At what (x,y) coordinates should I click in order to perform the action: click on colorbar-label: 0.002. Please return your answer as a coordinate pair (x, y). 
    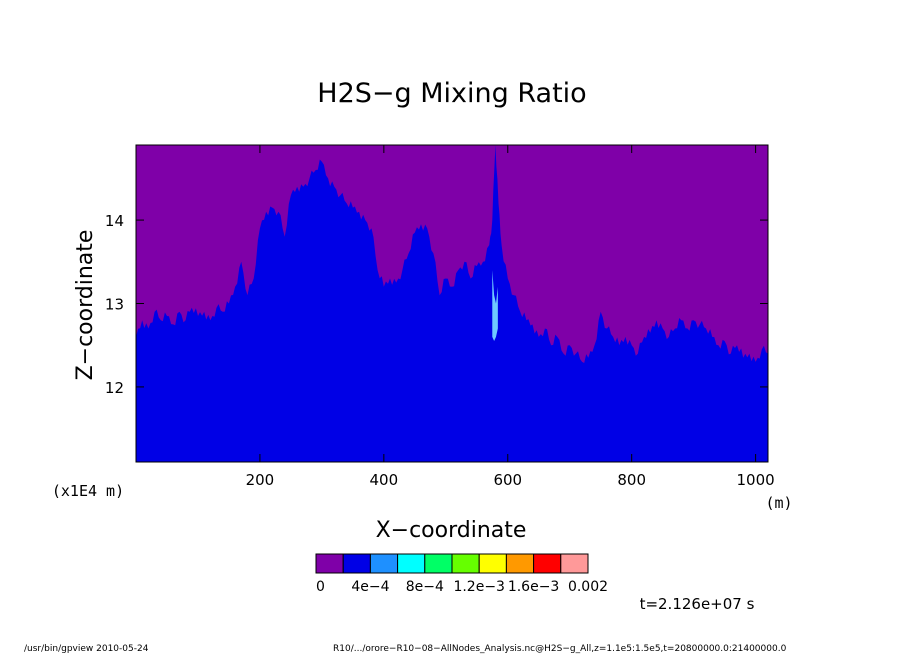
    Looking at the image, I should click on (588, 587).